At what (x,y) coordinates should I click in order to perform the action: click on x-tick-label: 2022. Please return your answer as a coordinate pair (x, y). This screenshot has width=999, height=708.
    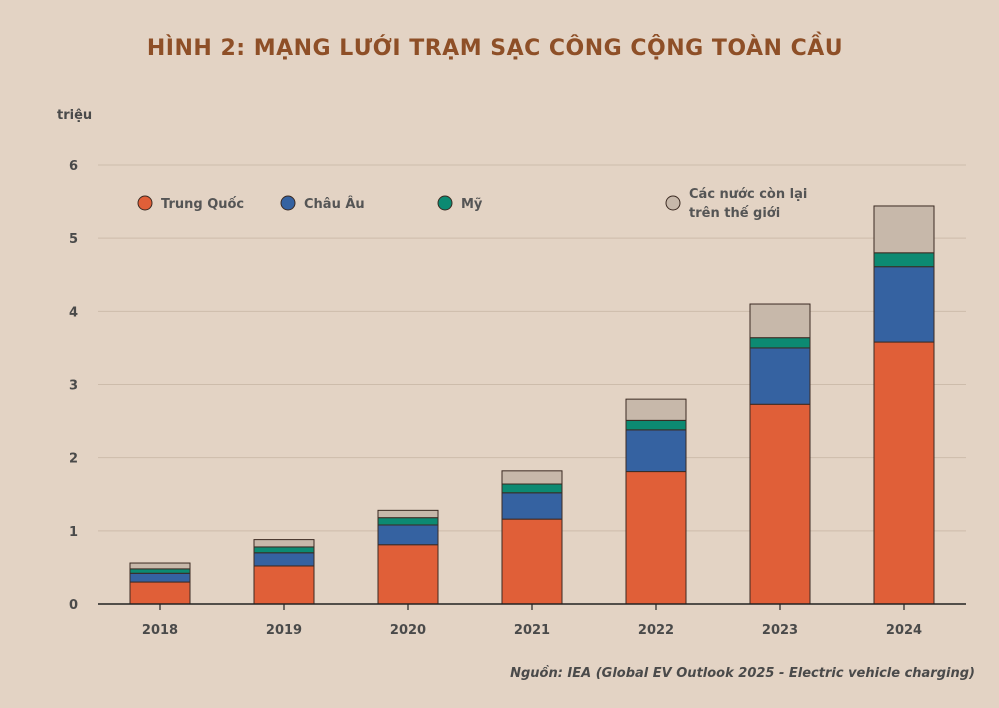
    Looking at the image, I should click on (656, 630).